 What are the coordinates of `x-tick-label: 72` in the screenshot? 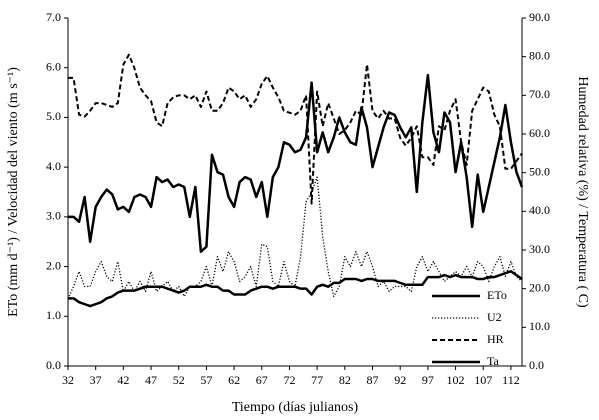 It's located at (289, 380).